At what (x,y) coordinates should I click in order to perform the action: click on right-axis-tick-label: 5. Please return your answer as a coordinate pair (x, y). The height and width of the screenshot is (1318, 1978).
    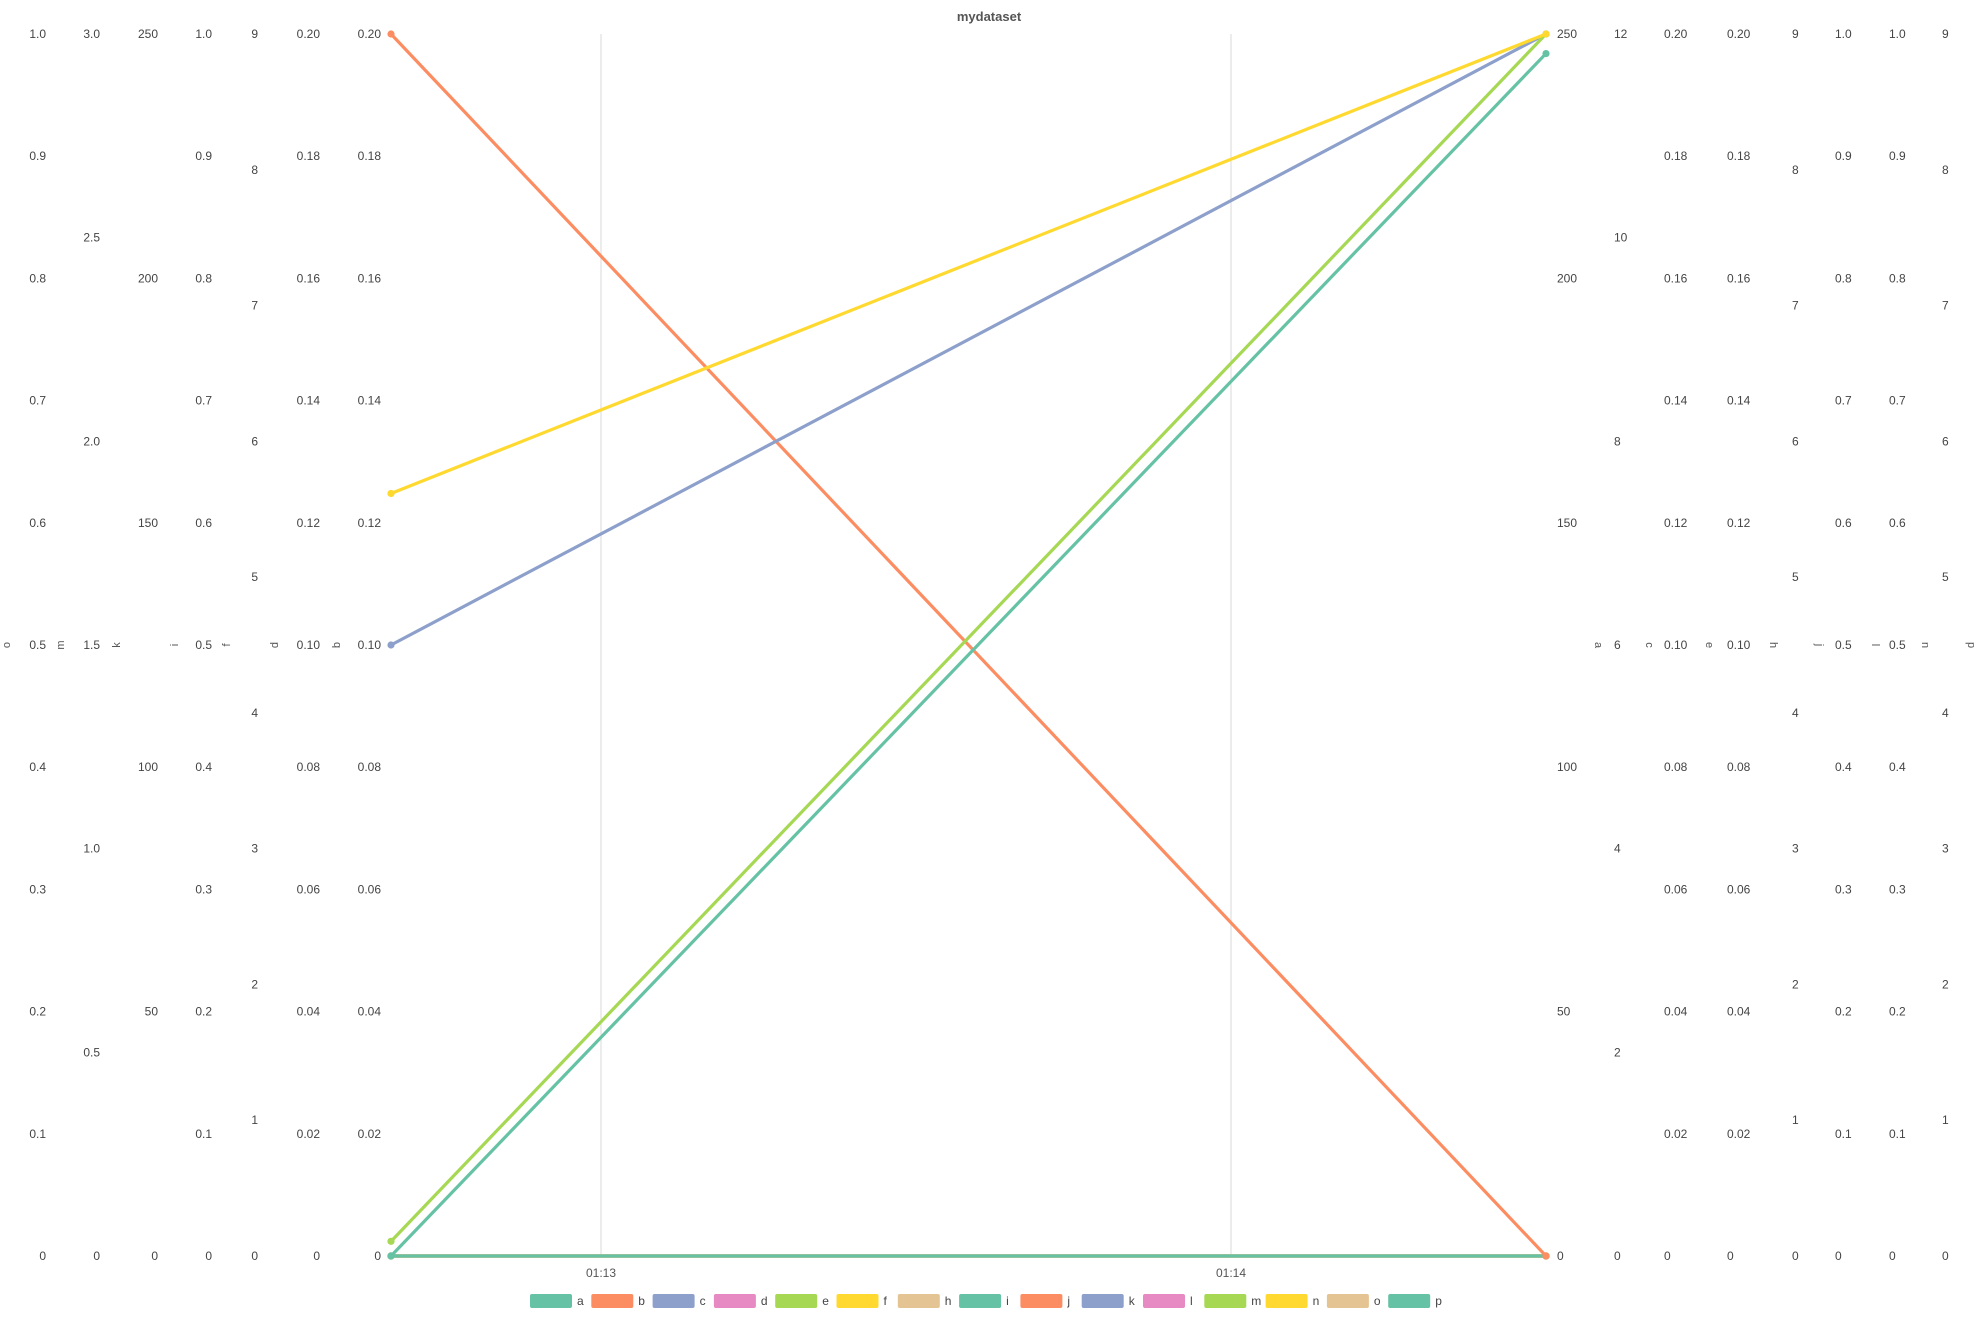
    Looking at the image, I should click on (1945, 577).